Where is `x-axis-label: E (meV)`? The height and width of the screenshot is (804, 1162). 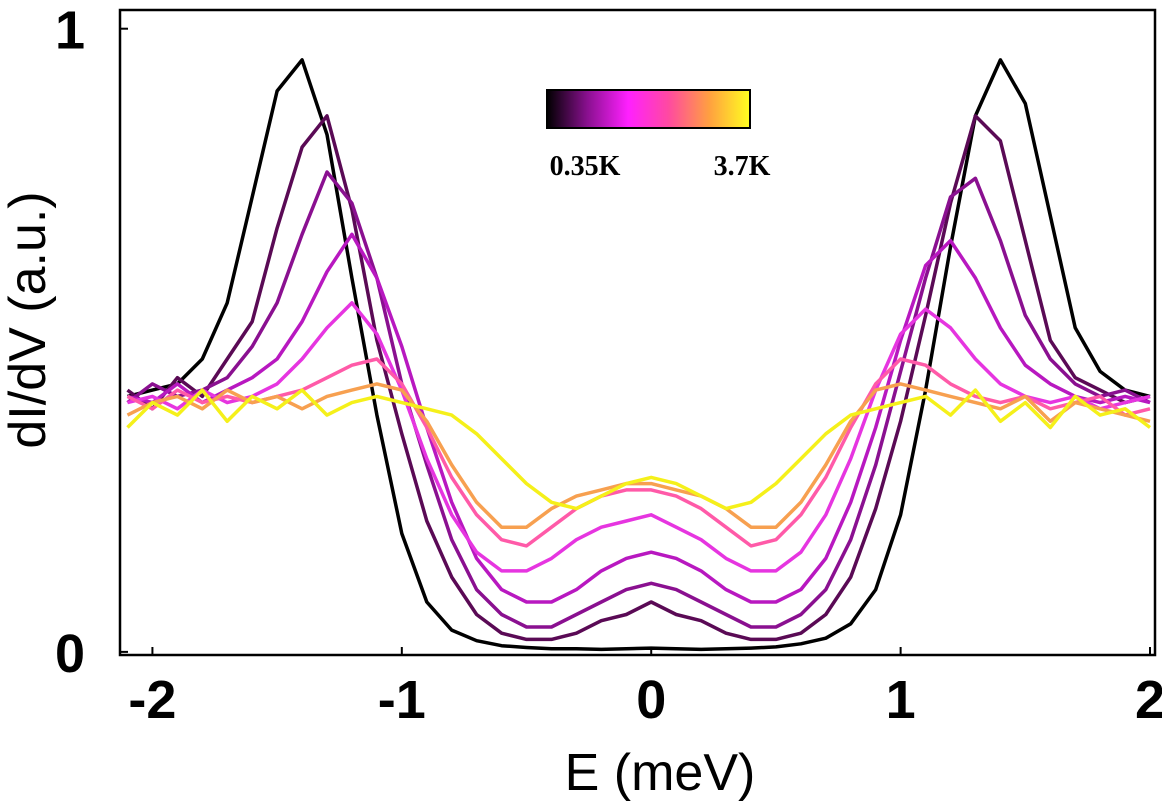
x-axis-label: E (meV) is located at coordinates (660, 773).